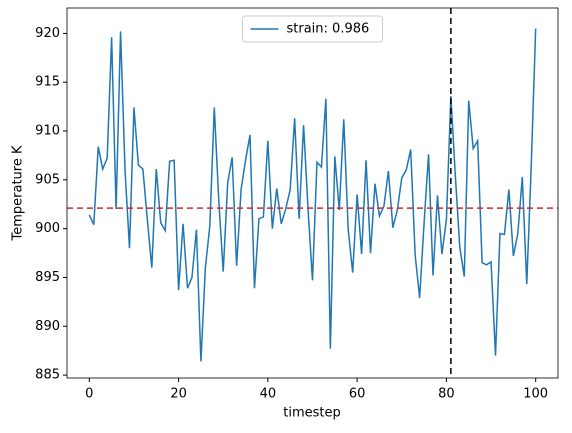 The height and width of the screenshot is (433, 572). I want to click on x-tick-label: 0, so click(89, 394).